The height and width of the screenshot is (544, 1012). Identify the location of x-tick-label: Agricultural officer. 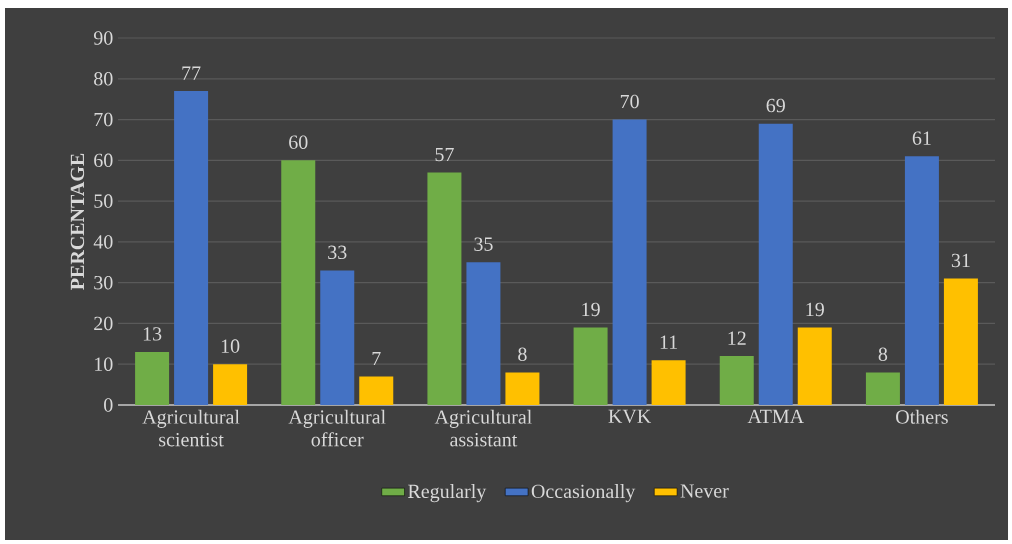
(337, 428).